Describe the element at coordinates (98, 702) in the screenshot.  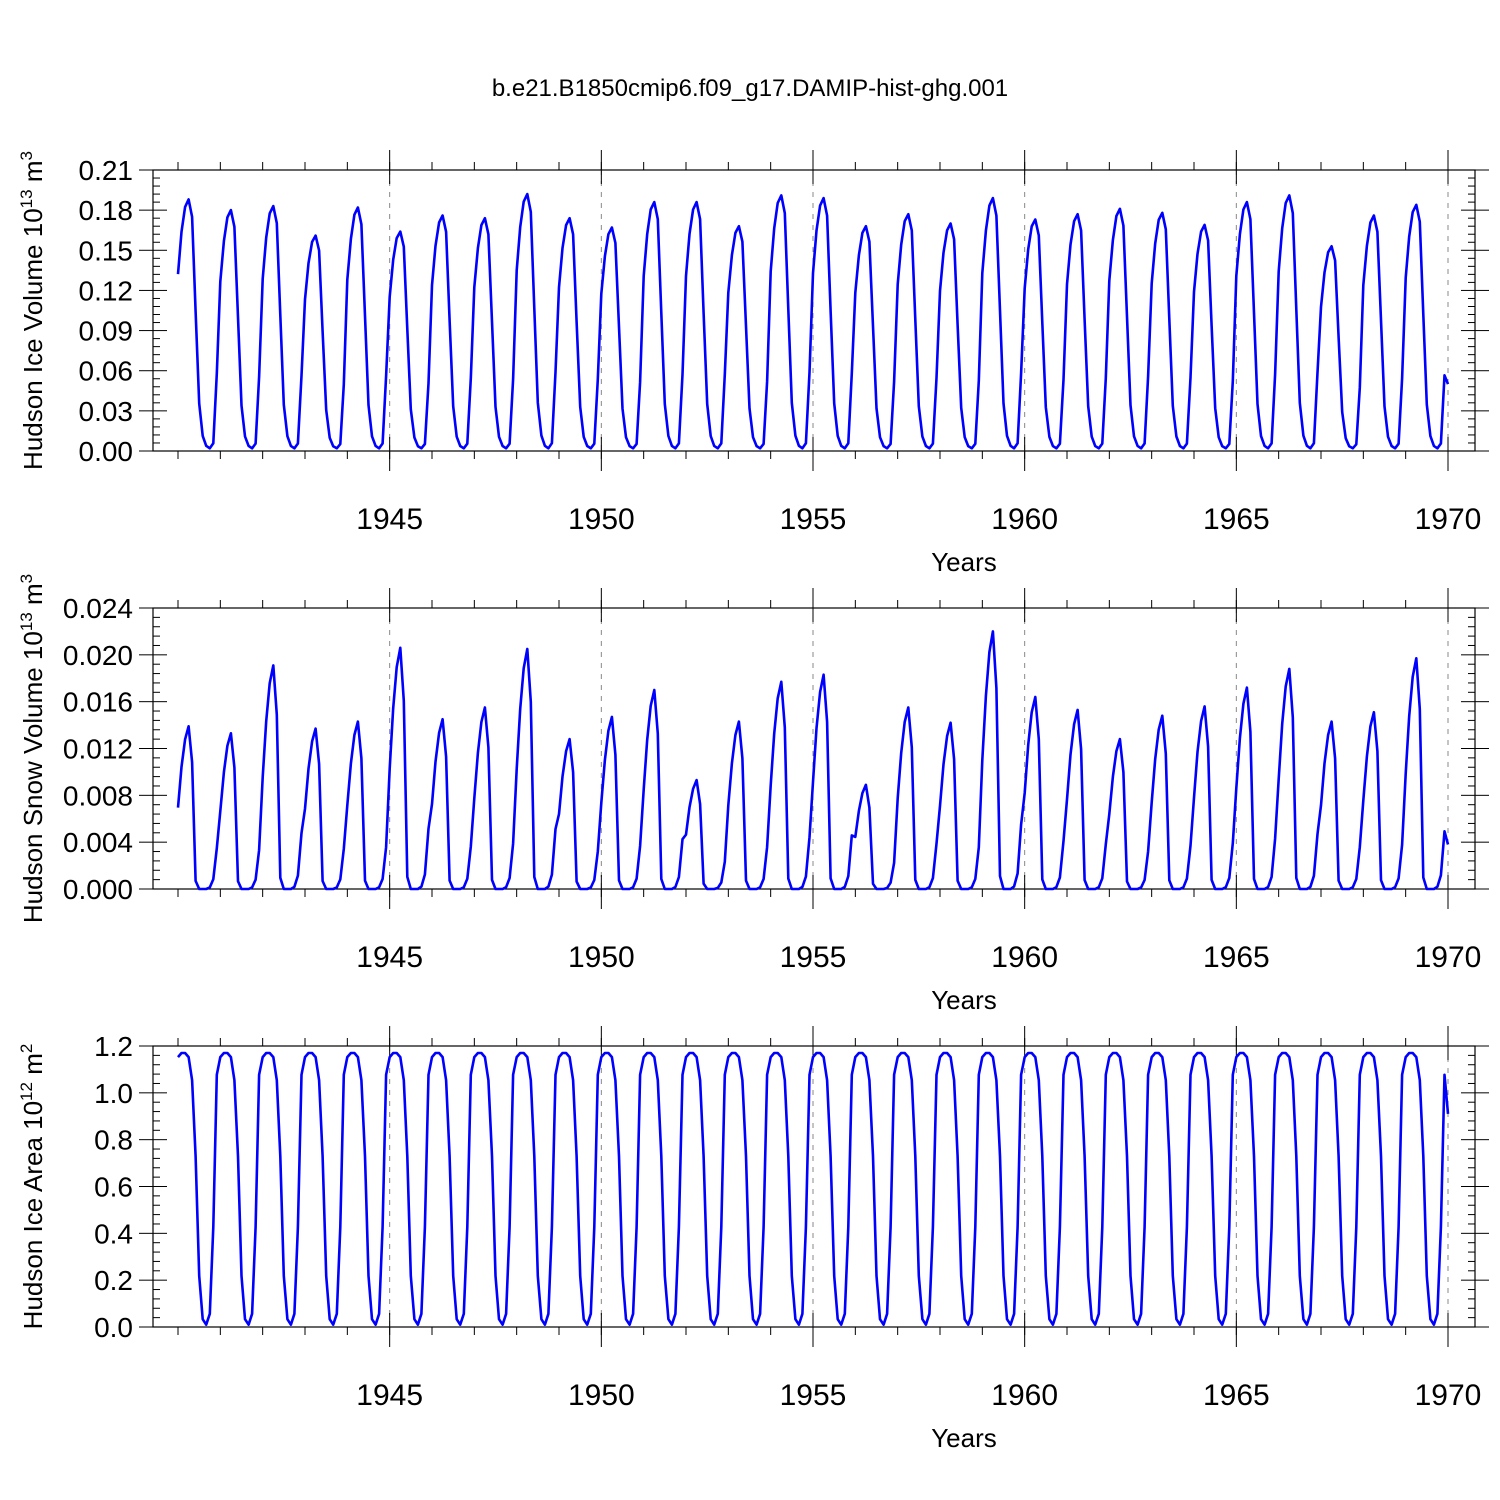
I see `y-tick-label: 0.016` at that location.